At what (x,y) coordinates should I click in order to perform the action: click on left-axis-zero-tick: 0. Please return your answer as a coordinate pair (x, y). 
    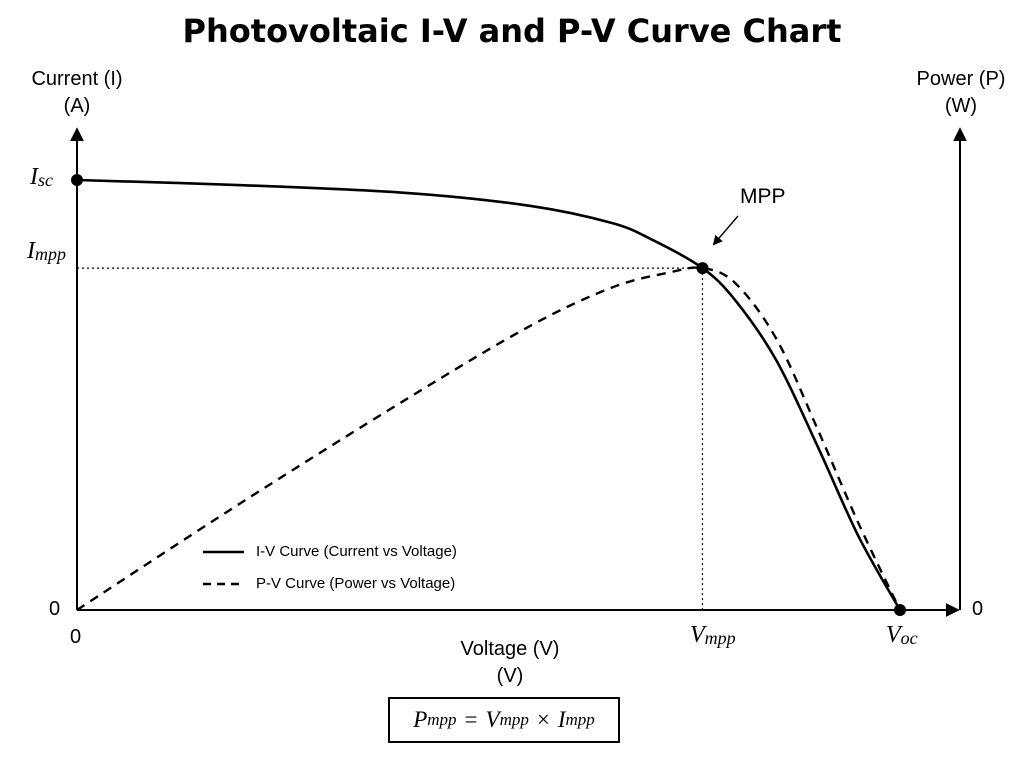
    Looking at the image, I should click on (55, 609).